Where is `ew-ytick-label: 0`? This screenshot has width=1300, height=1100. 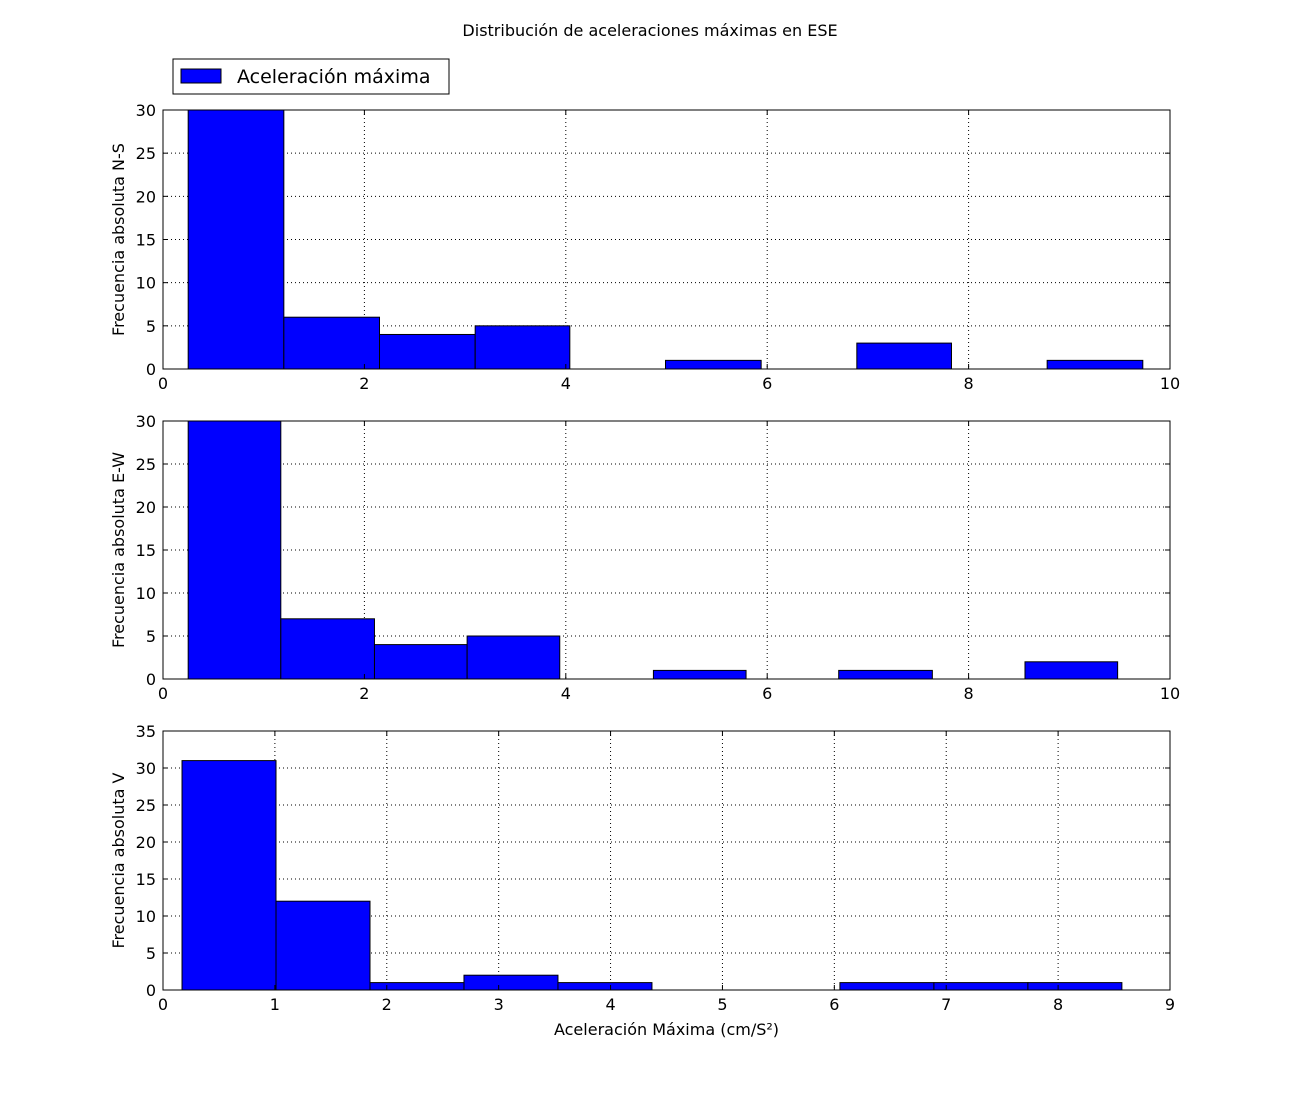 ew-ytick-label: 0 is located at coordinates (151, 679).